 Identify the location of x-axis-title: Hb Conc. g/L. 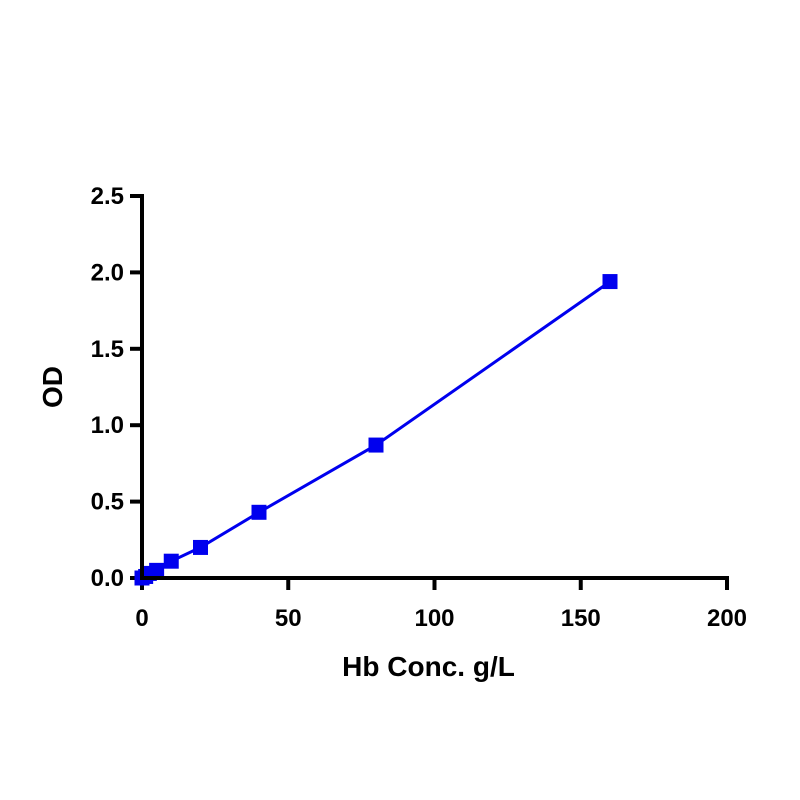
(428, 666).